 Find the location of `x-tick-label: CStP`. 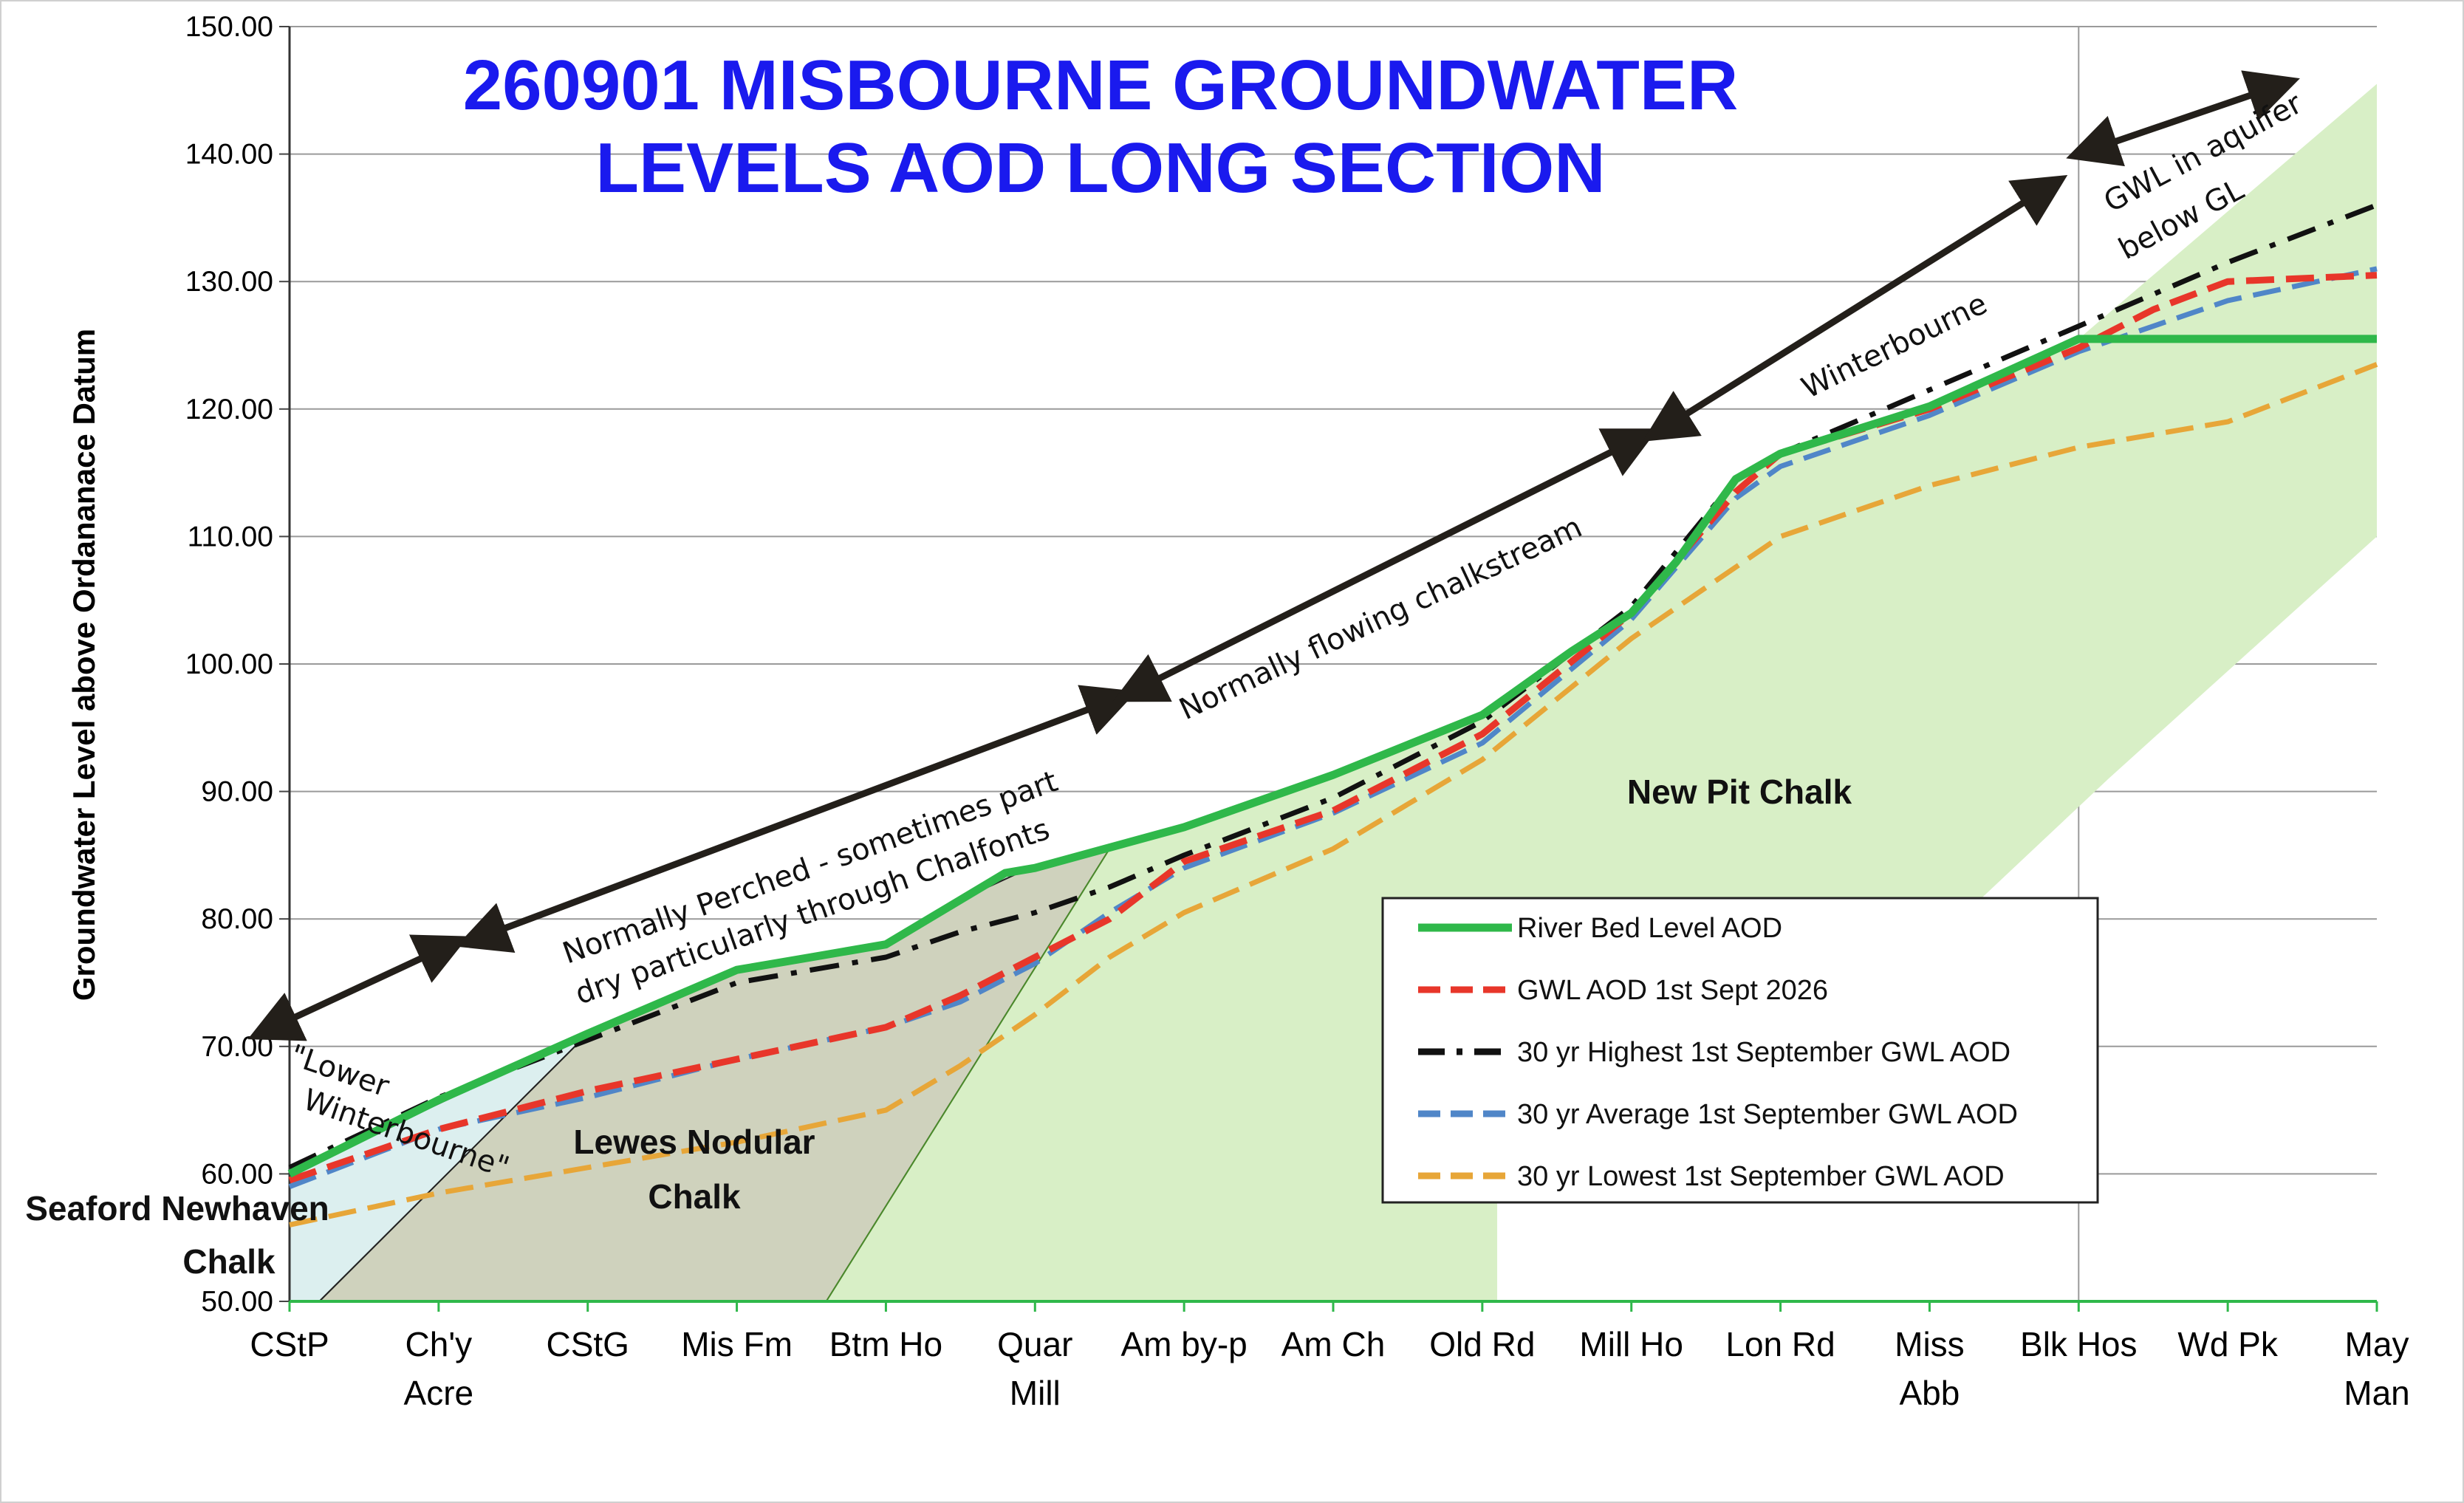

x-tick-label: CStP is located at coordinates (289, 1344).